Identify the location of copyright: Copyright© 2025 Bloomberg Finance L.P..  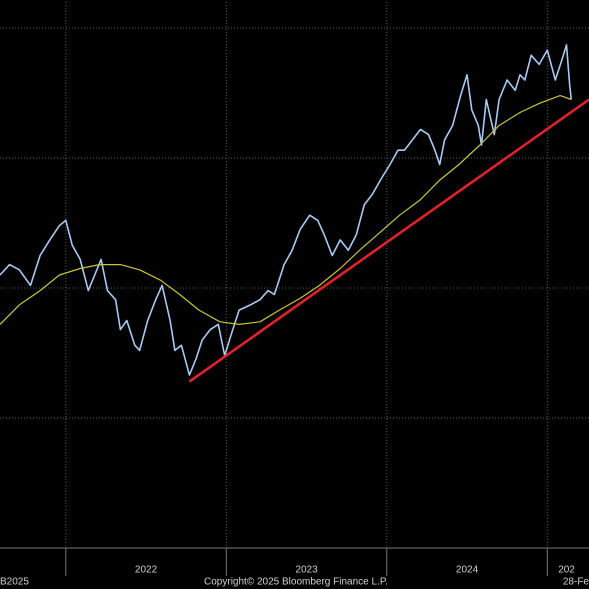
(296, 582).